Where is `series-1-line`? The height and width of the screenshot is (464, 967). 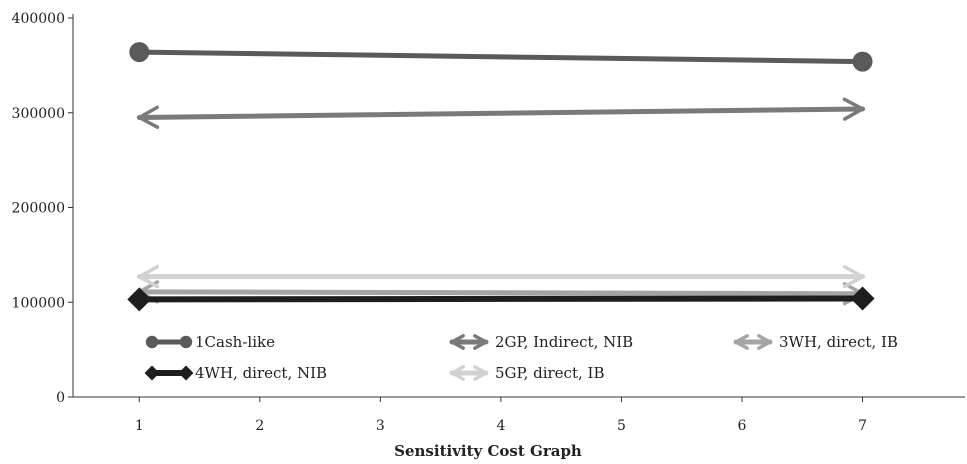
series-1-line is located at coordinates (501, 57).